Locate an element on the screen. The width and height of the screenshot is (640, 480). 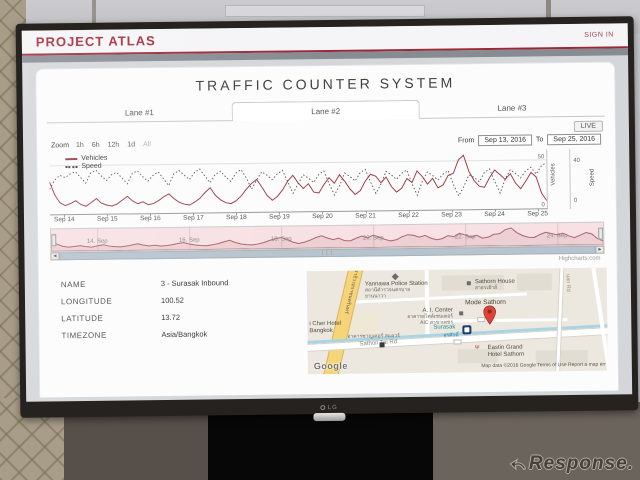
from-date-input: Sep 13, 2016 is located at coordinates (505, 140).